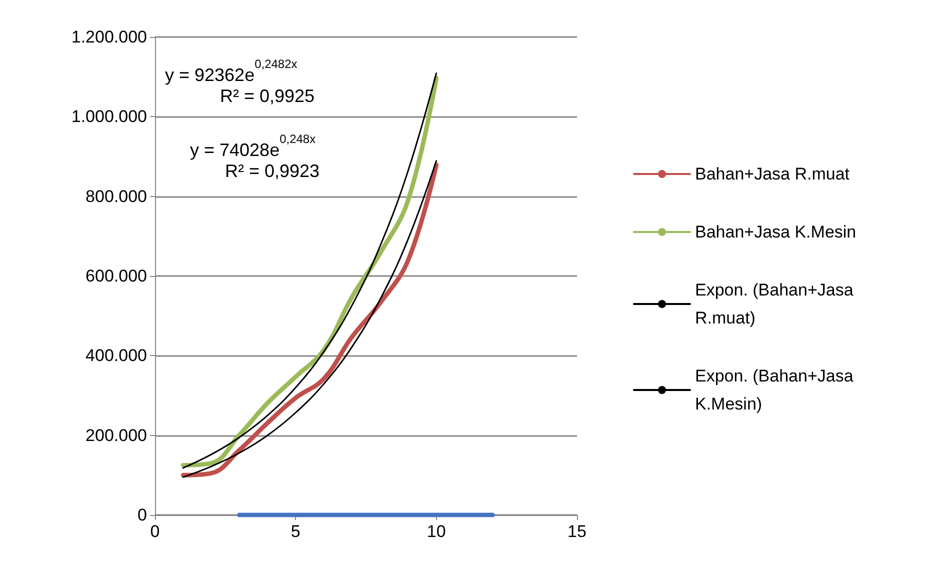  Describe the element at coordinates (116, 276) in the screenshot. I see `y-tick-label: 600.000` at that location.